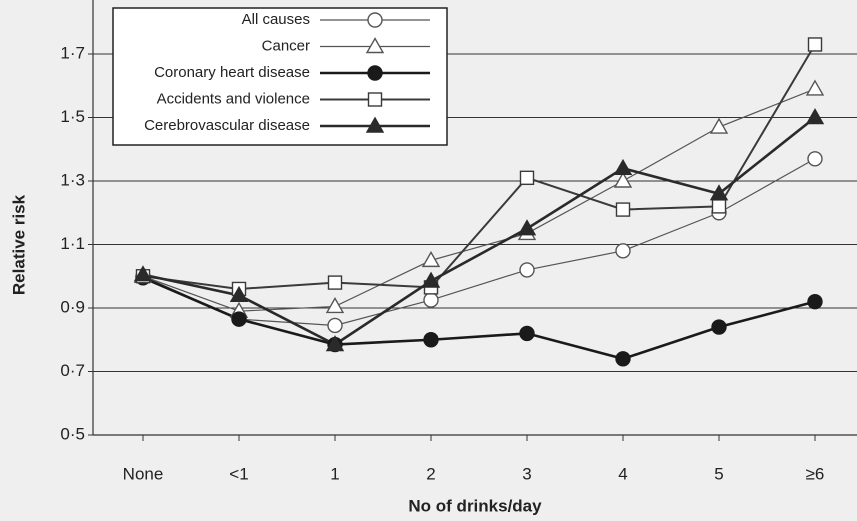 This screenshot has height=521, width=857. I want to click on x-tick-label: 4, so click(622, 473).